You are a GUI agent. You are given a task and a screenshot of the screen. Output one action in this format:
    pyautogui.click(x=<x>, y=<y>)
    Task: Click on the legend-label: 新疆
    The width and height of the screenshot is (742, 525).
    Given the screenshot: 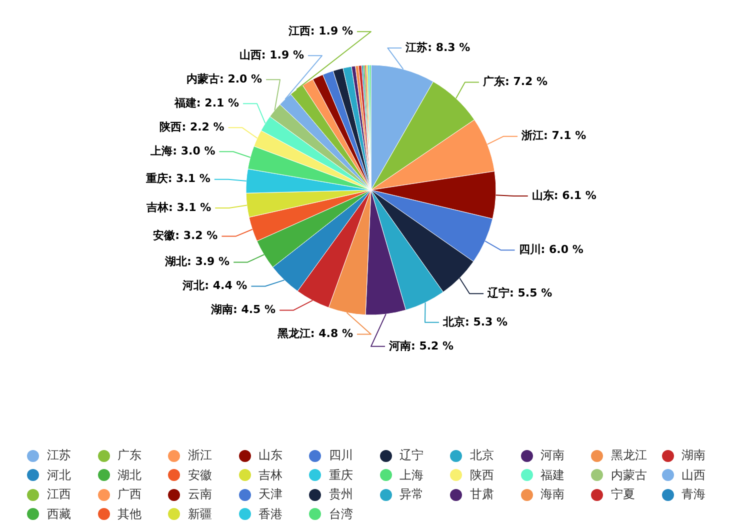 What is the action you would take?
    pyautogui.click(x=200, y=514)
    